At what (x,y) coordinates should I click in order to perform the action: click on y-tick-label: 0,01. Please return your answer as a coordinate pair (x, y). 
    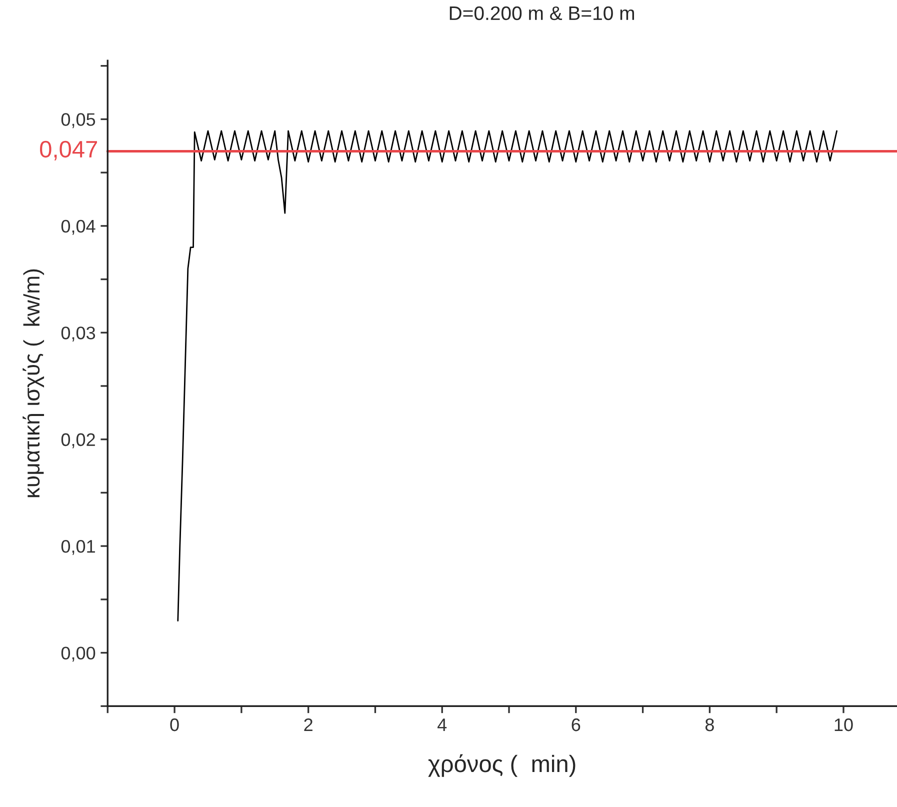
    Looking at the image, I should click on (78, 547).